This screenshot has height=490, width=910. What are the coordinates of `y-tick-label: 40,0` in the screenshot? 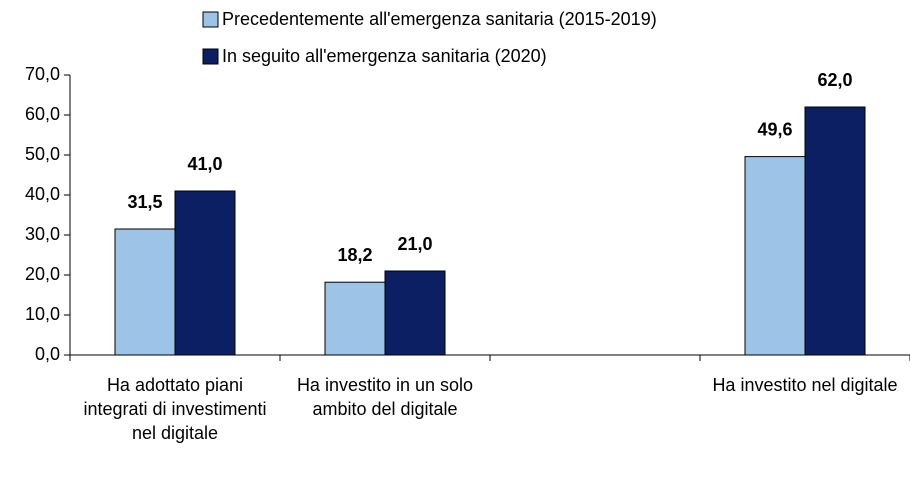 It's located at (42, 194).